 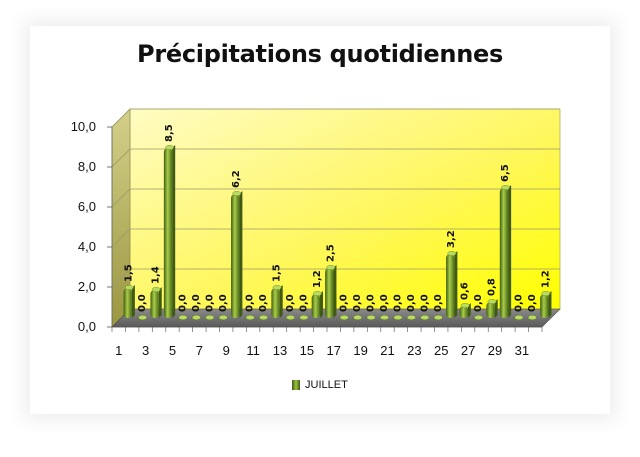 I want to click on data-label: 8,5, so click(x=169, y=133).